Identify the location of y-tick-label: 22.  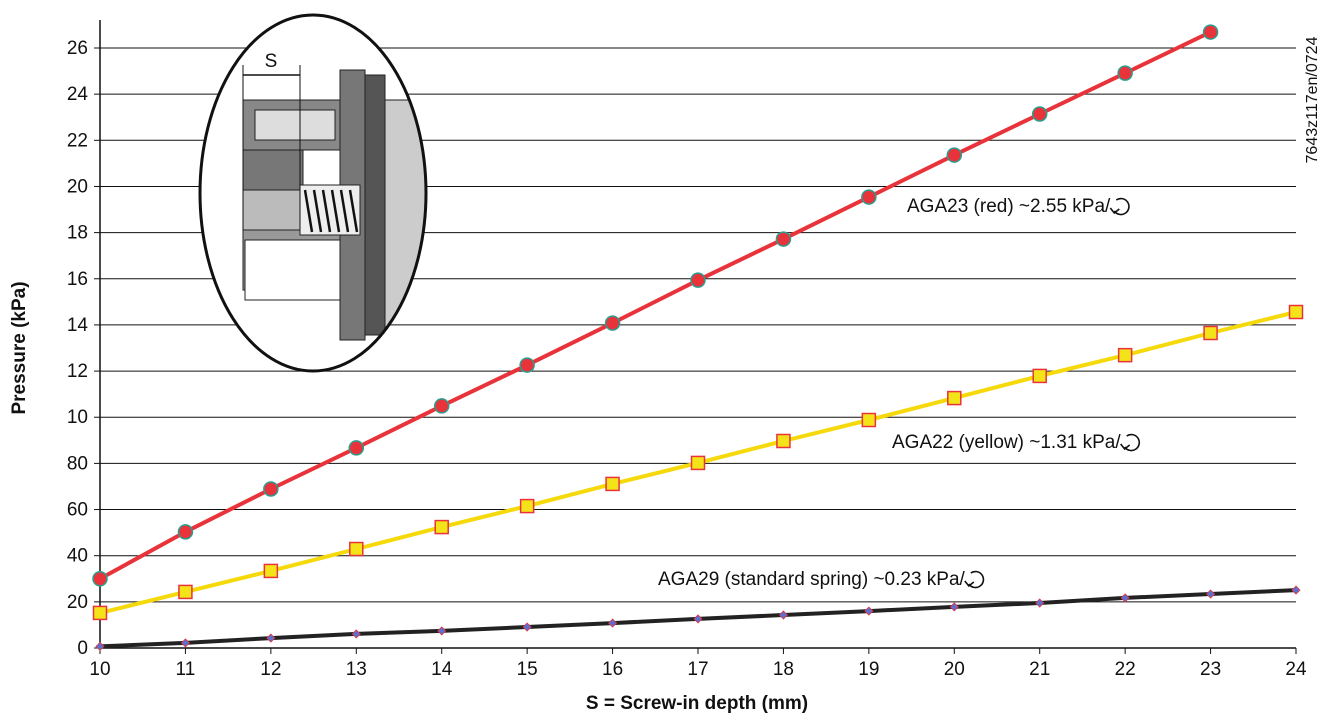
(77, 140).